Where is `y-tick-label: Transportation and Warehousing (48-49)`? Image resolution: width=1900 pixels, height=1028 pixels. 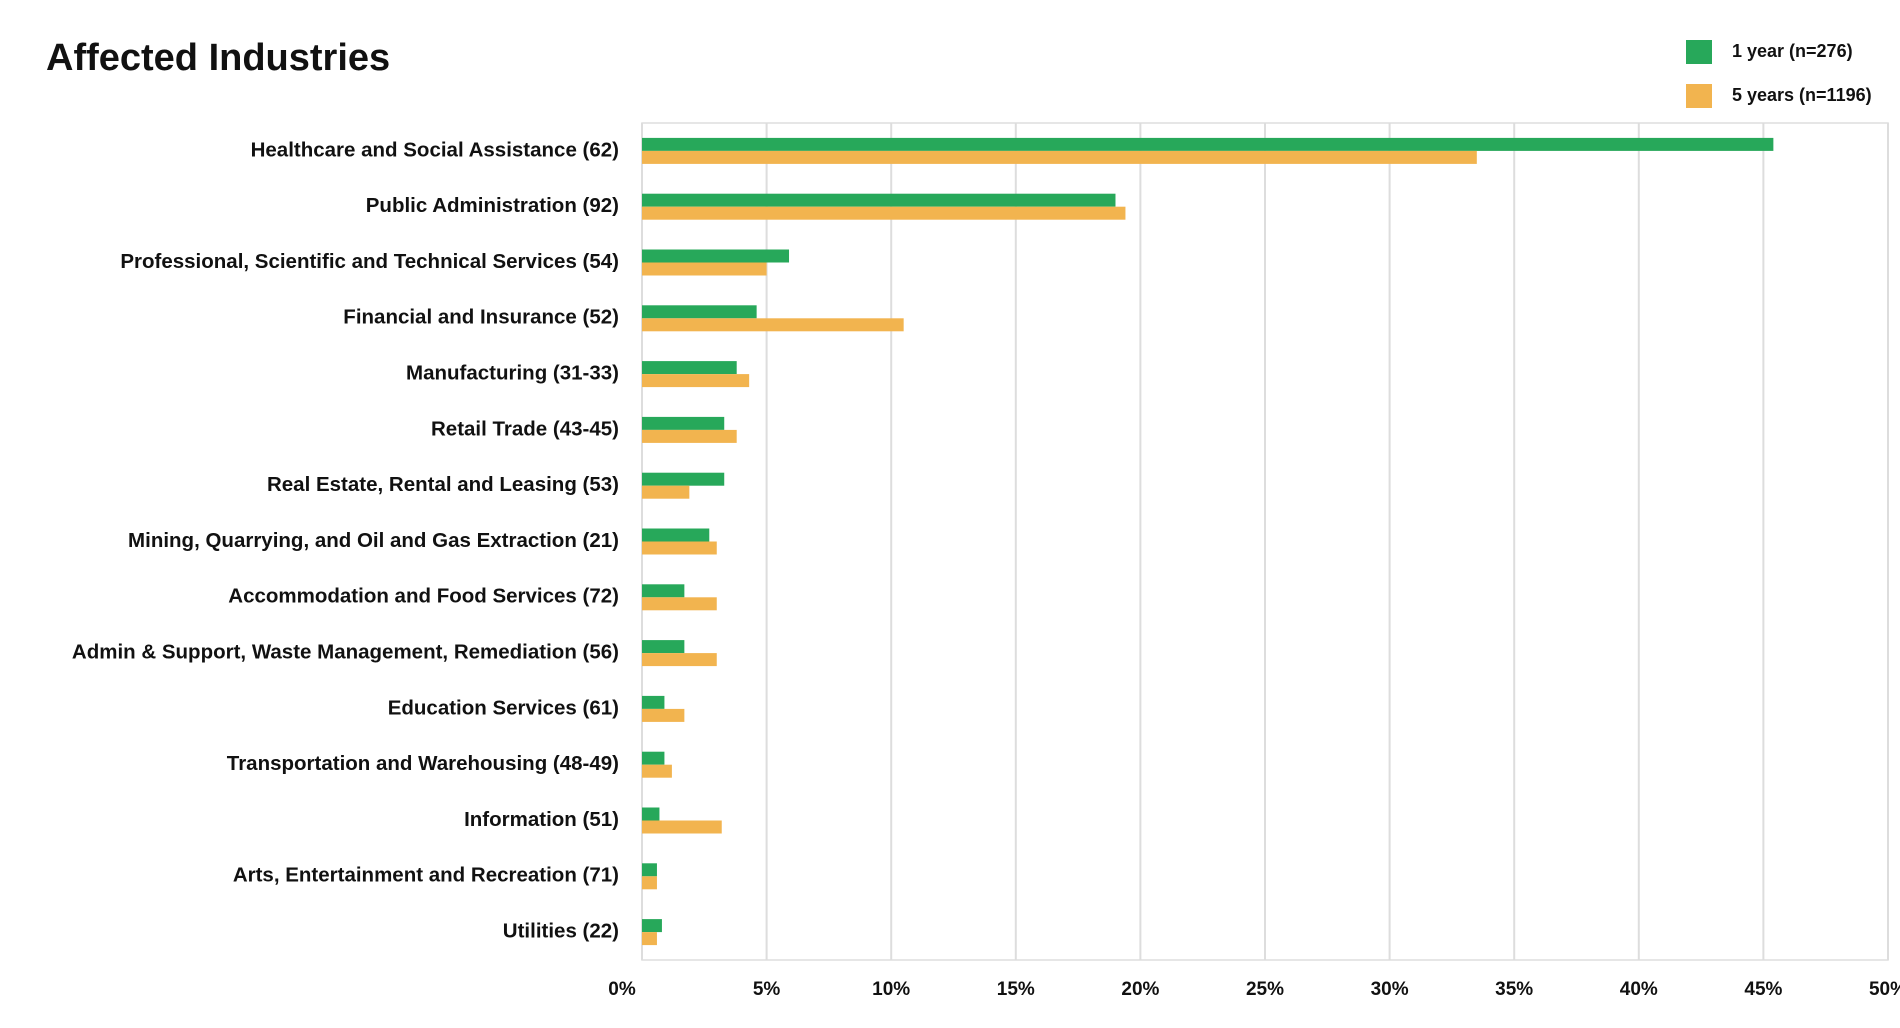 y-tick-label: Transportation and Warehousing (48-49) is located at coordinates (423, 763).